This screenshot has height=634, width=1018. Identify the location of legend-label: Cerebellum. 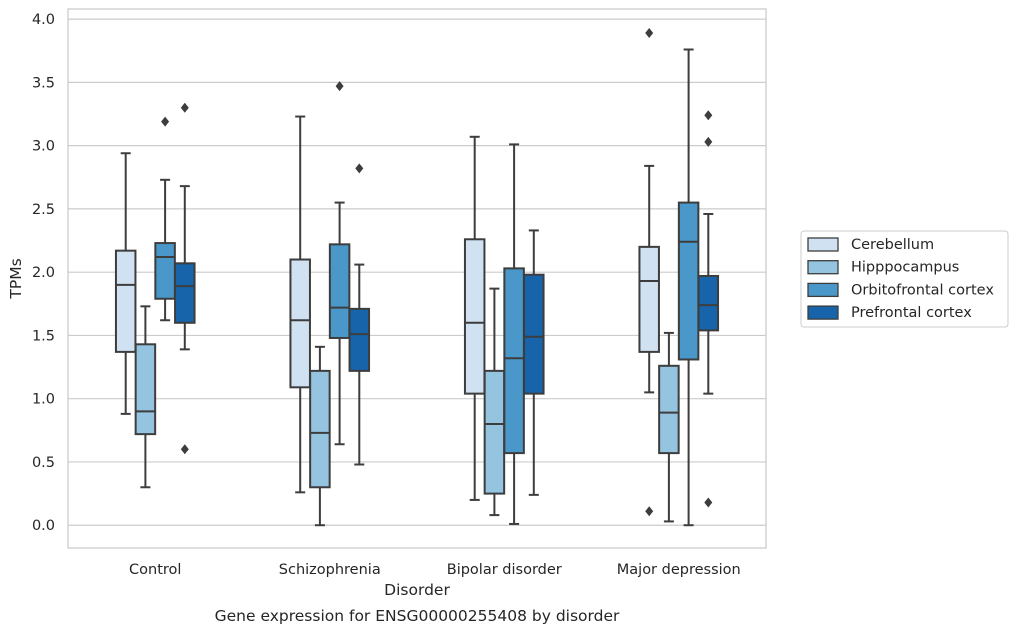
(892, 245).